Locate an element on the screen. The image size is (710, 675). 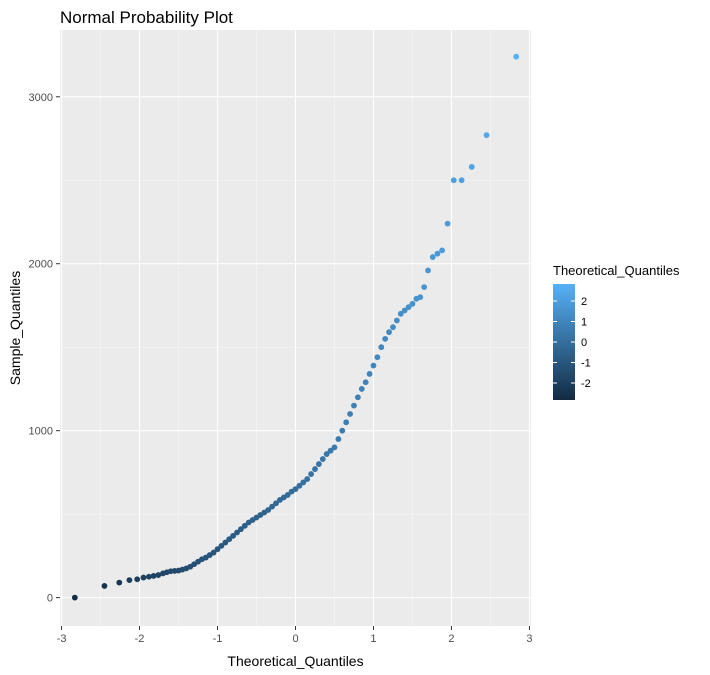
y-axis-title: Sample_Quantiles is located at coordinates (15, 328).